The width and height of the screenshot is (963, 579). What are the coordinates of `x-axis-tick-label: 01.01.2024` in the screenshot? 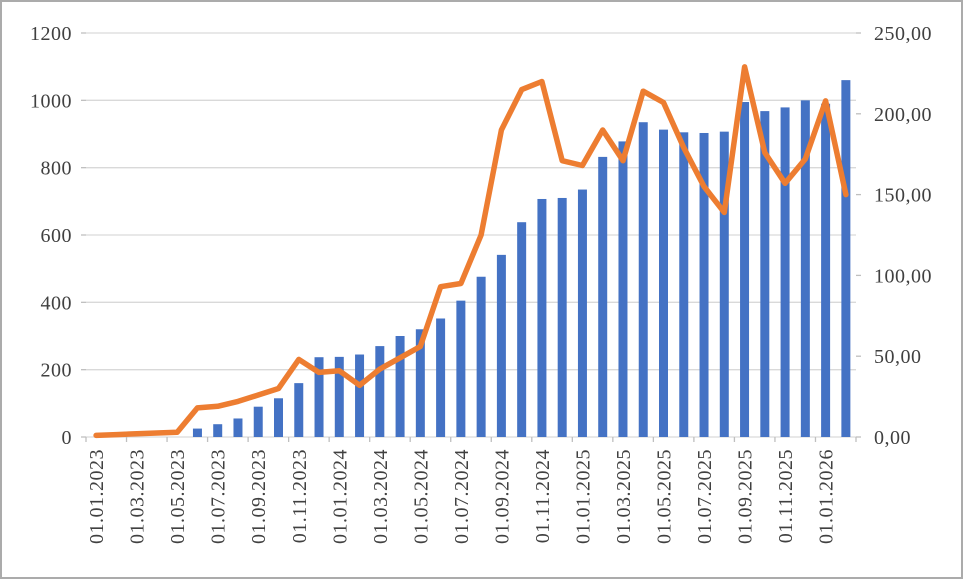 It's located at (340, 496).